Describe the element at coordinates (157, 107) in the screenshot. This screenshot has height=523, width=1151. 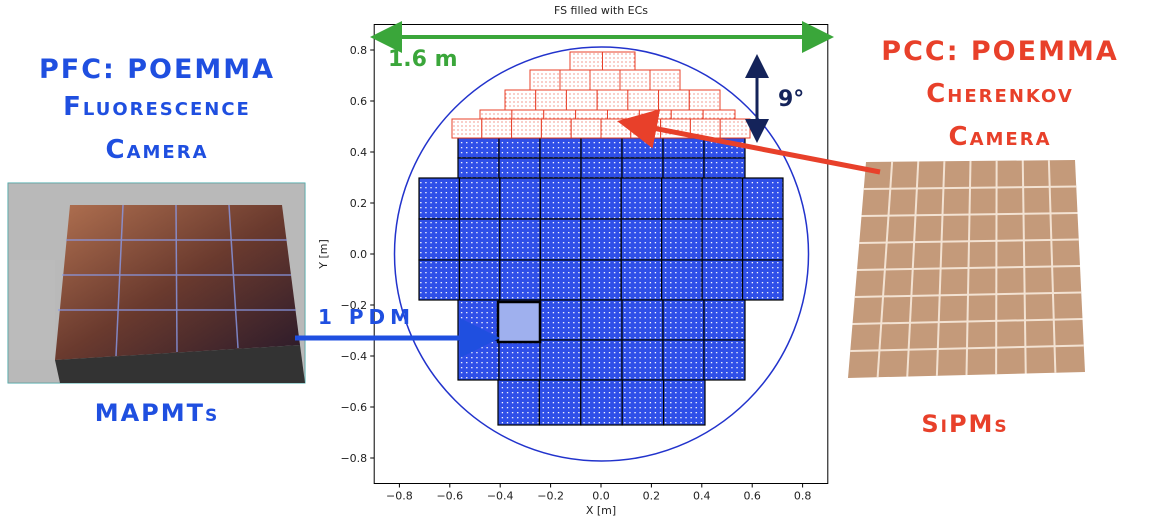
I see `left-title: Fluorescence` at that location.